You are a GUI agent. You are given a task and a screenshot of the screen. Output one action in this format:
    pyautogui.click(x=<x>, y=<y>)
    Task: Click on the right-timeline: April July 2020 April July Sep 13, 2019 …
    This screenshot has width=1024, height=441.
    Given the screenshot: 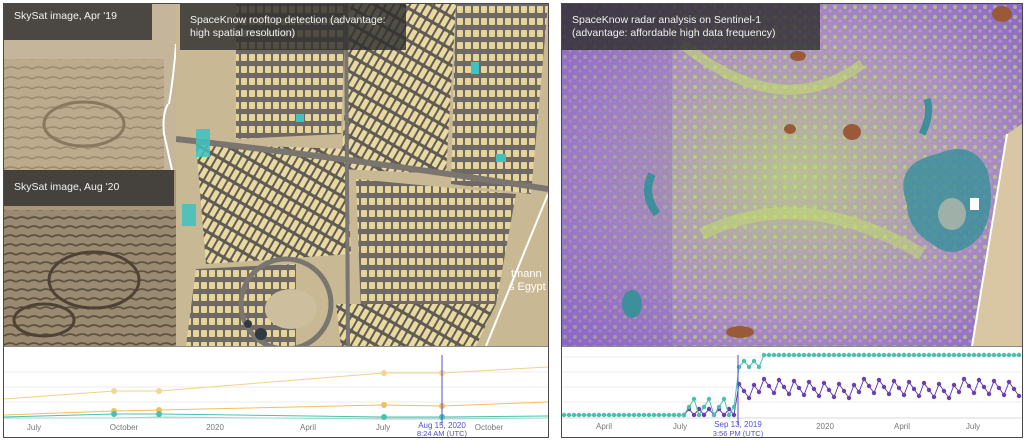 What is the action you would take?
    pyautogui.click(x=792, y=391)
    